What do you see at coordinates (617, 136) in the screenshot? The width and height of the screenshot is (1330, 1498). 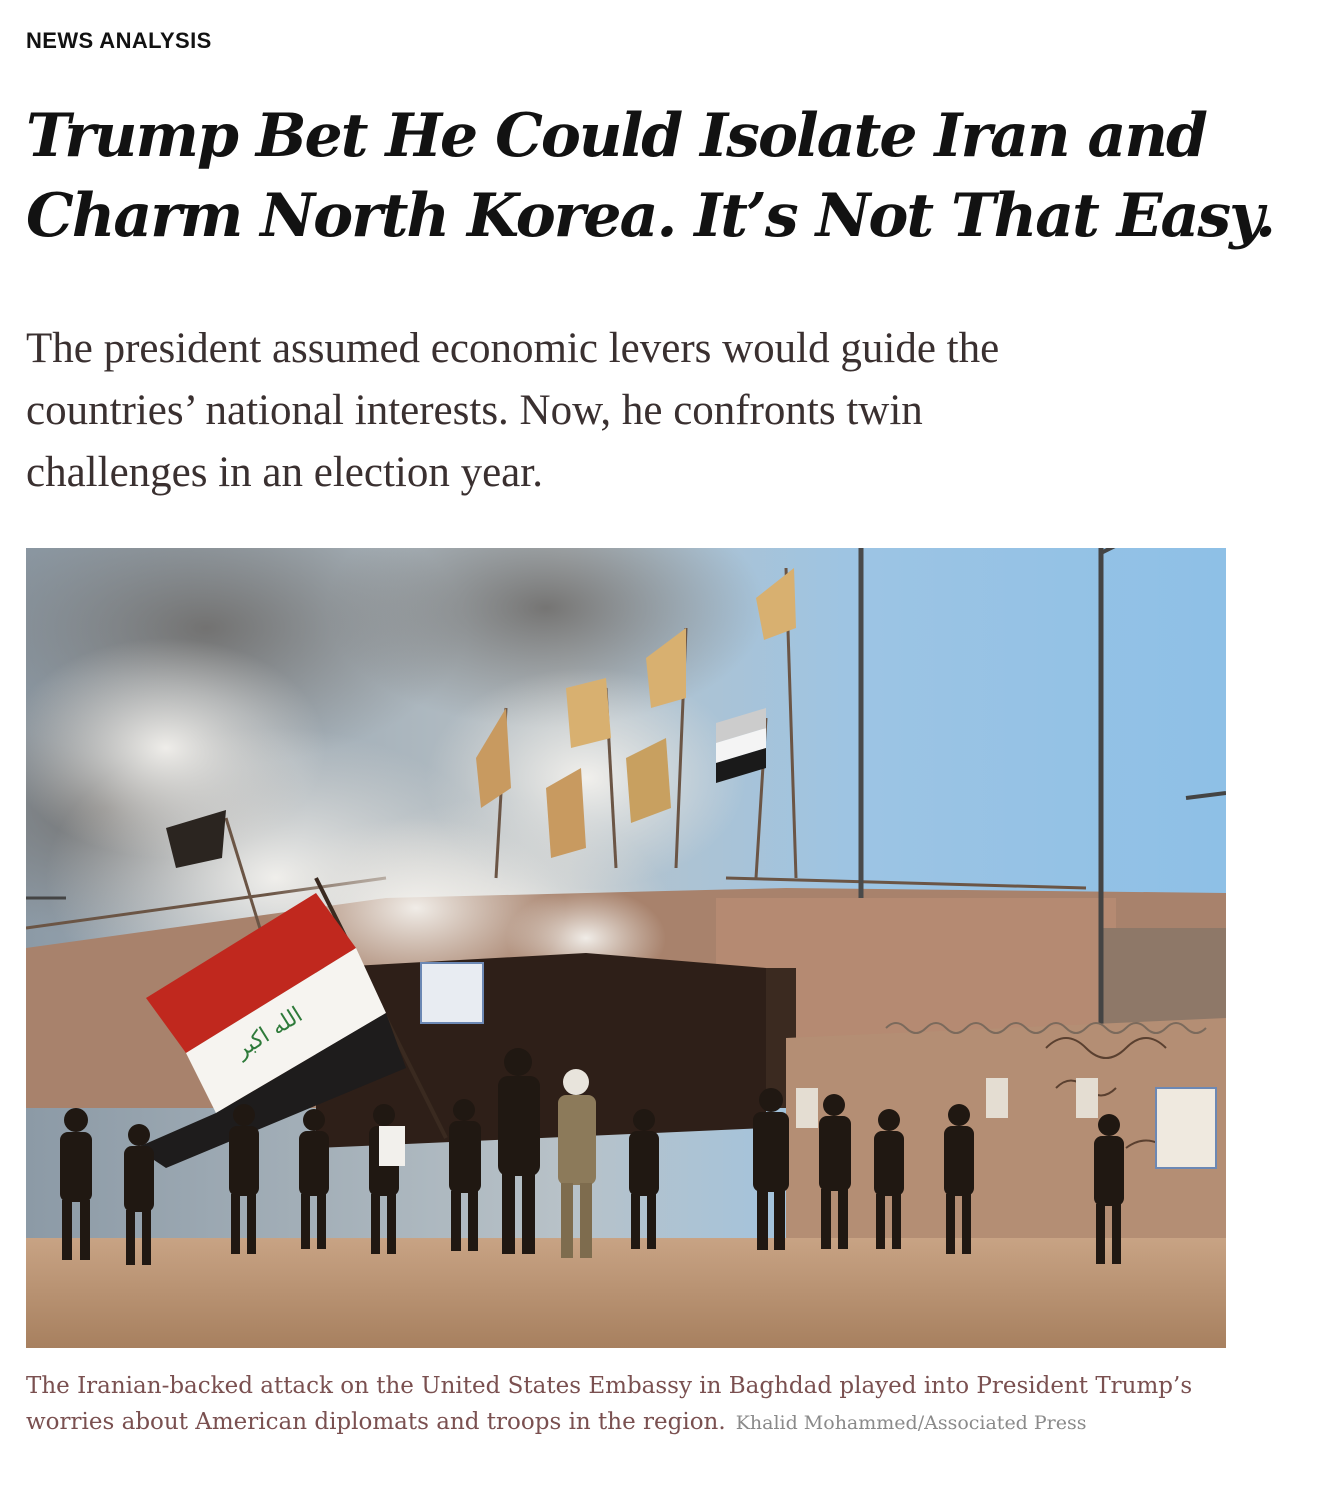 I see `headline-line-1: Trump Bet He Could Isolate Iran and` at bounding box center [617, 136].